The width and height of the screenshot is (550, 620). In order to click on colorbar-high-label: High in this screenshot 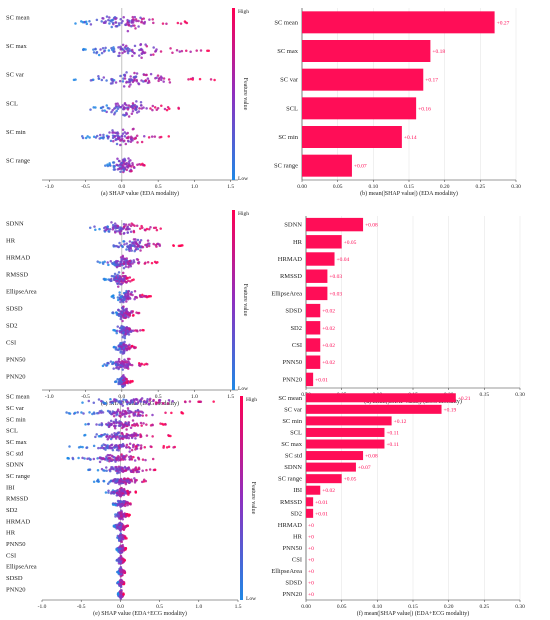, I will do `click(243, 214)`.